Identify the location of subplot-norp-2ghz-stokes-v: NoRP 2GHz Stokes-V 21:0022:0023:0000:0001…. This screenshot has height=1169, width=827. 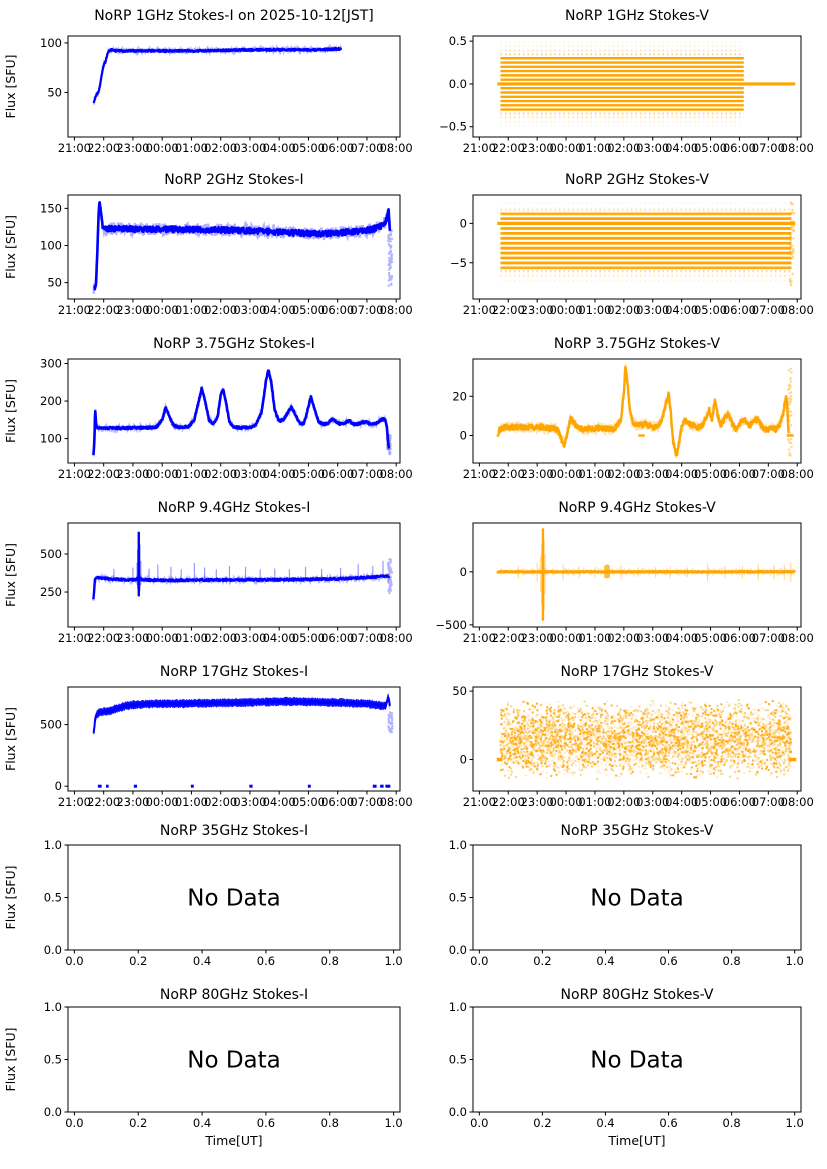
(632, 244).